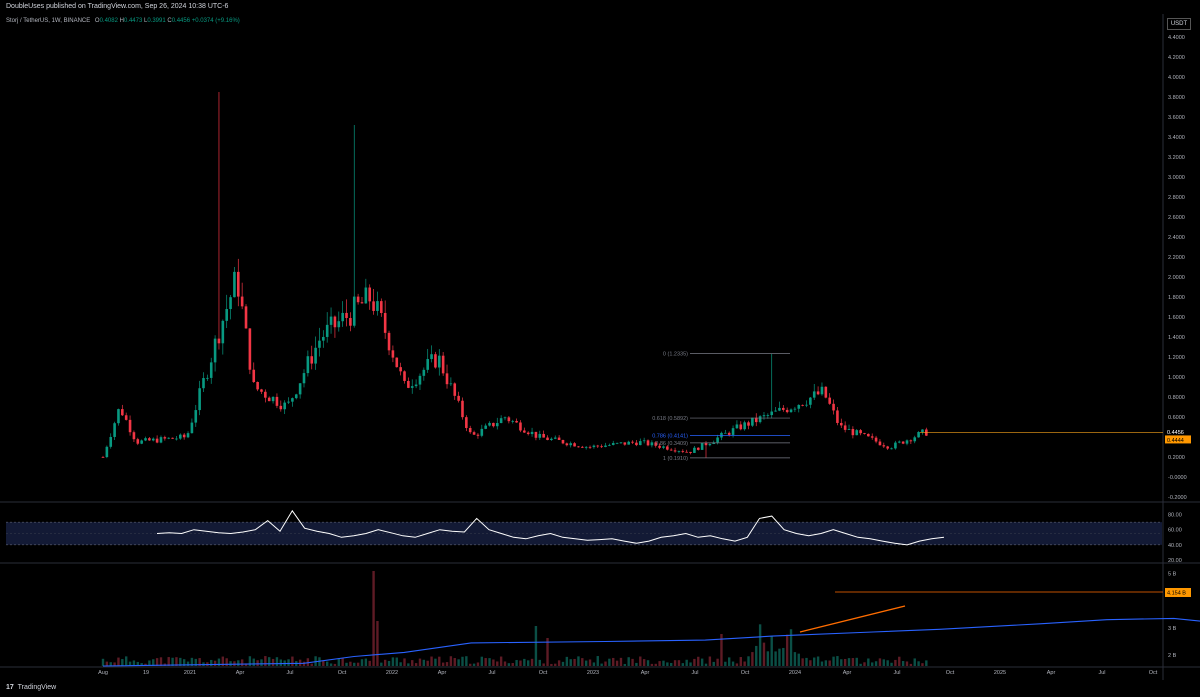 This screenshot has width=1200, height=697. Describe the element at coordinates (1177, 498) in the screenshot. I see `y-tick-label: -0.2000` at that location.